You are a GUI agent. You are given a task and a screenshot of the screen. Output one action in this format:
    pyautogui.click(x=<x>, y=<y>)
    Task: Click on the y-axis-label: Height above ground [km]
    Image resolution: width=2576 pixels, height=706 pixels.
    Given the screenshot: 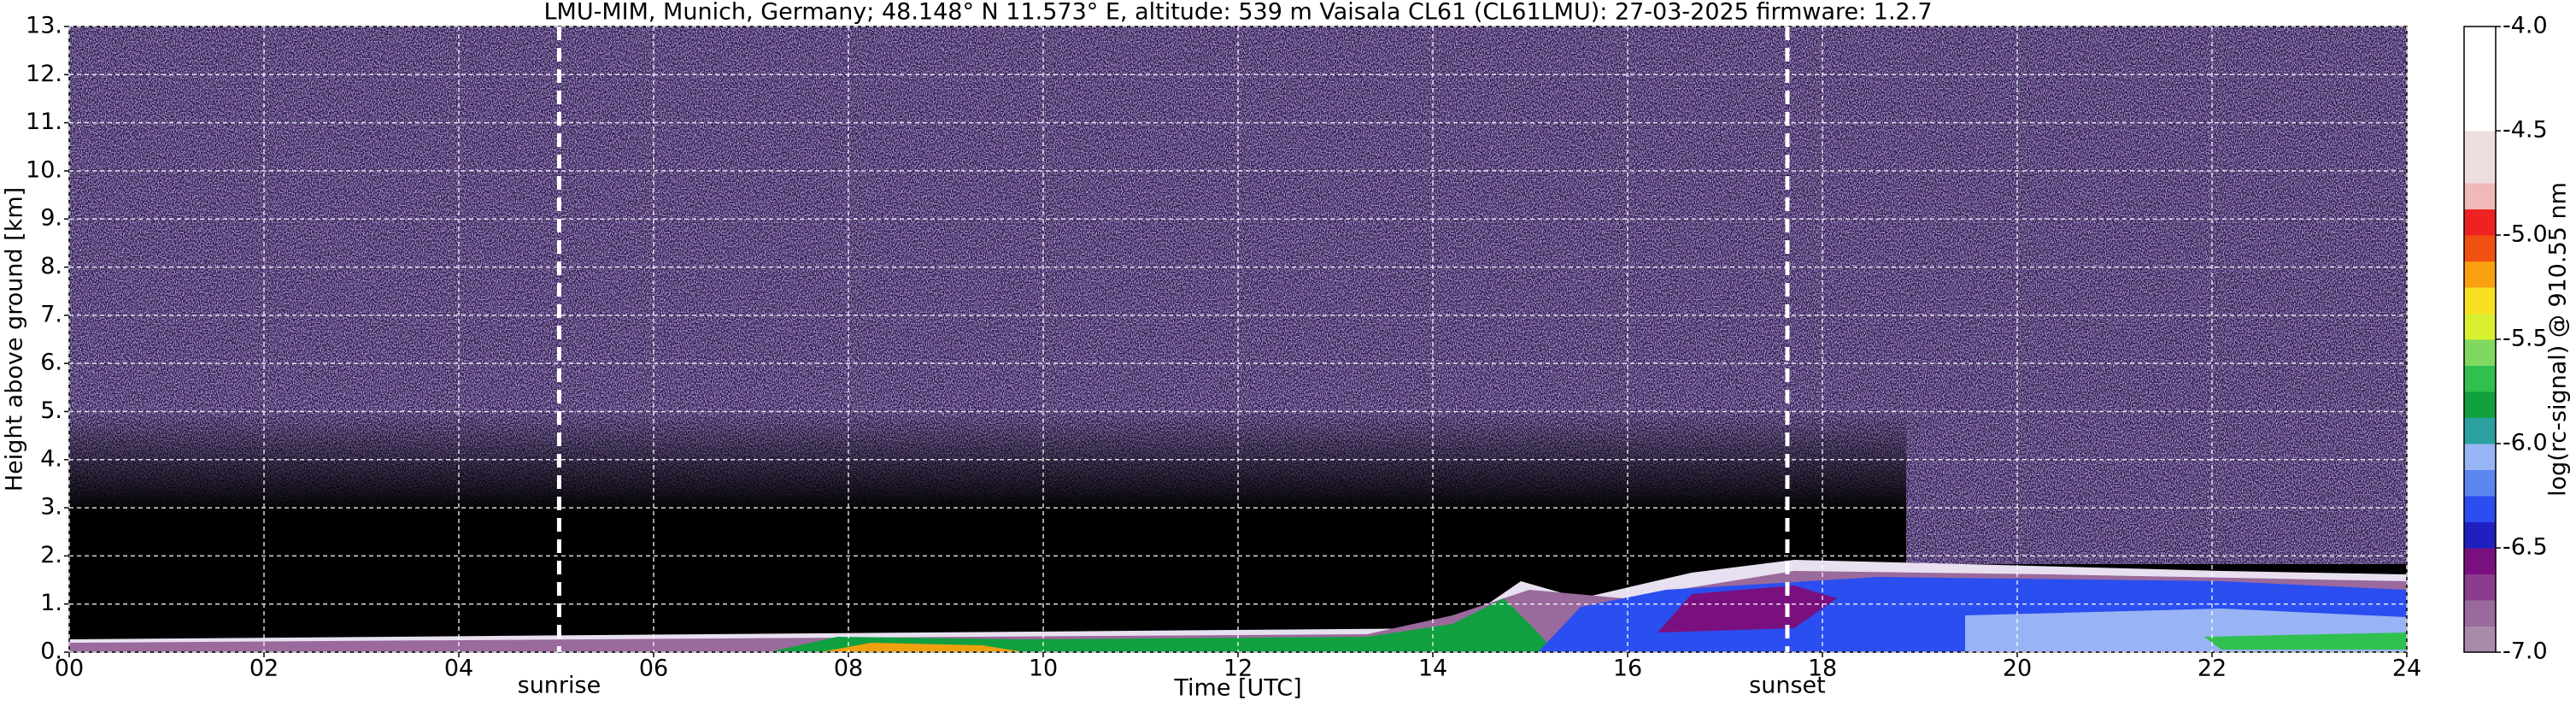 What is the action you would take?
    pyautogui.click(x=15, y=339)
    